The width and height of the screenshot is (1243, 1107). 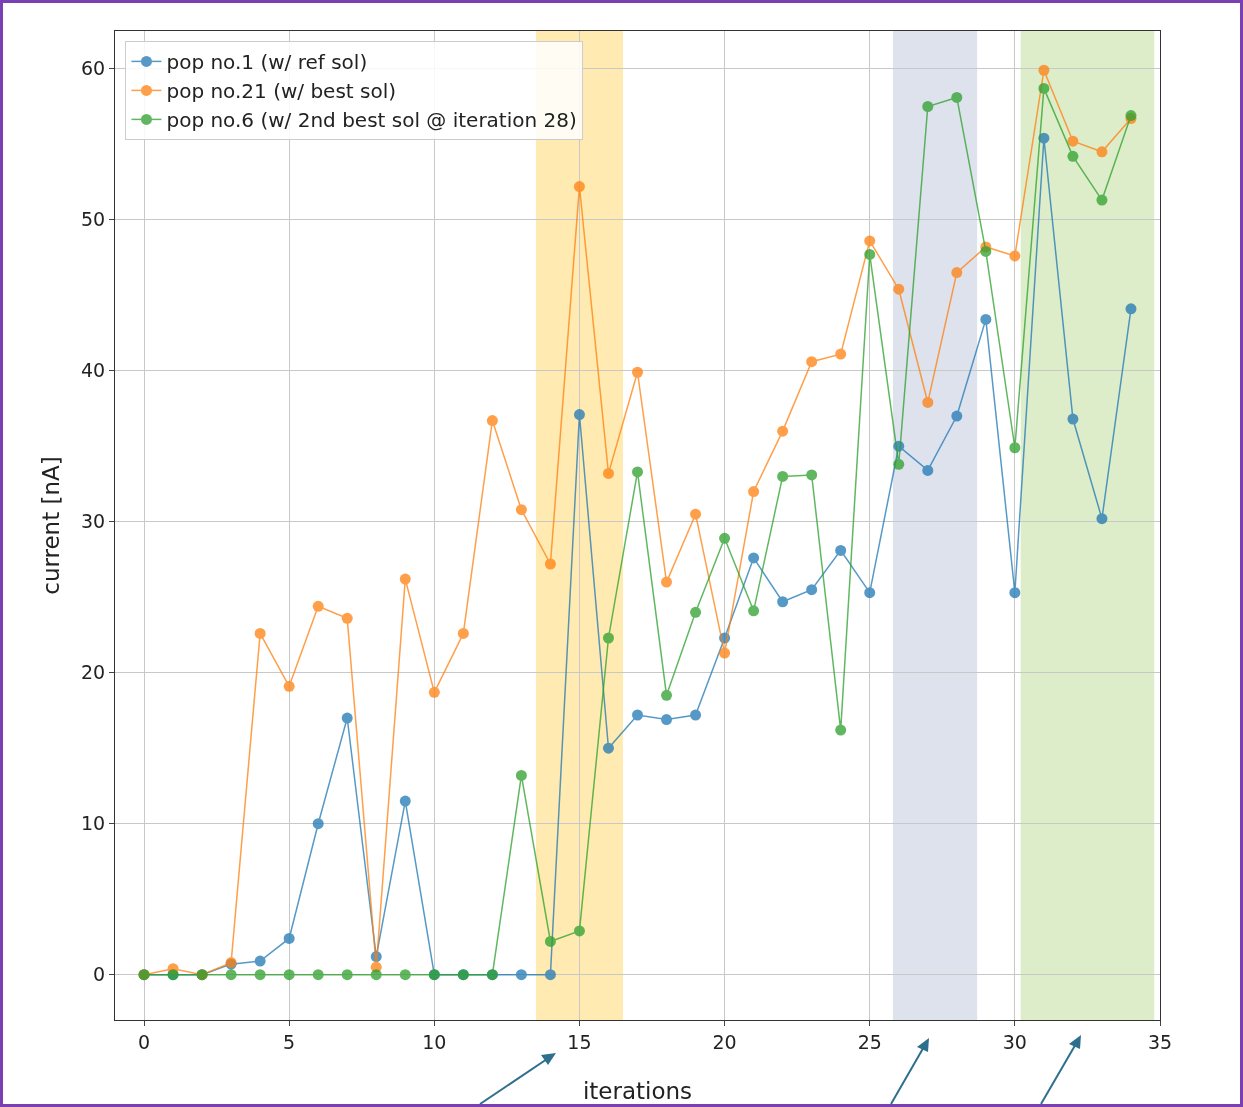 I want to click on legend-label: pop no.6 (w/ 2nd best sol @ iteration 28), so click(x=371, y=120).